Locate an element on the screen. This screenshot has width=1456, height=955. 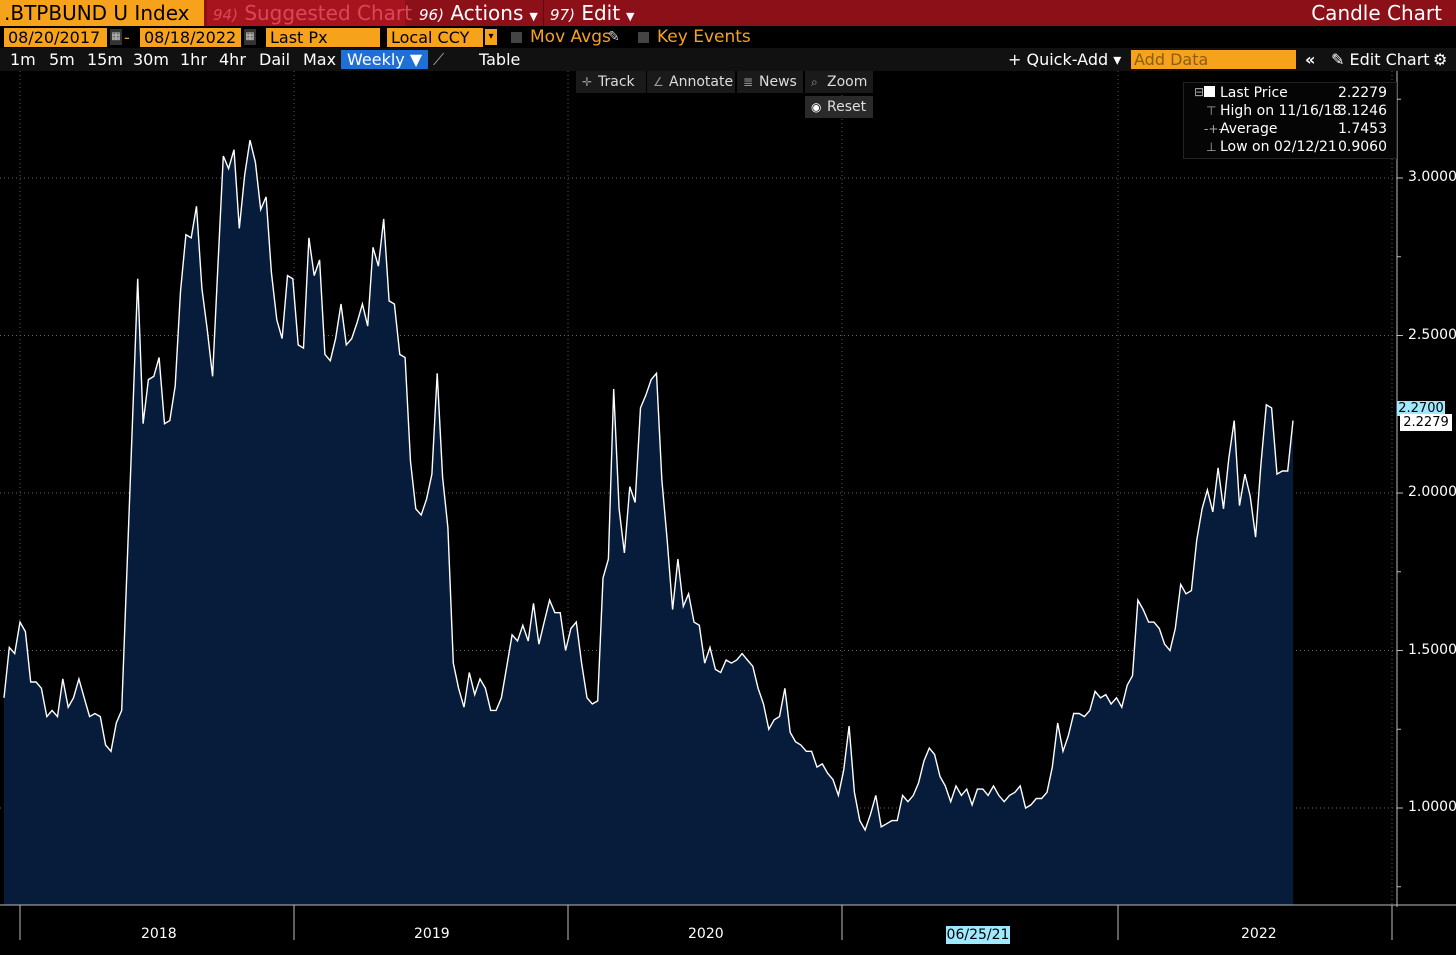
legend-low-label: Low on 02/12/21 is located at coordinates (1278, 147).